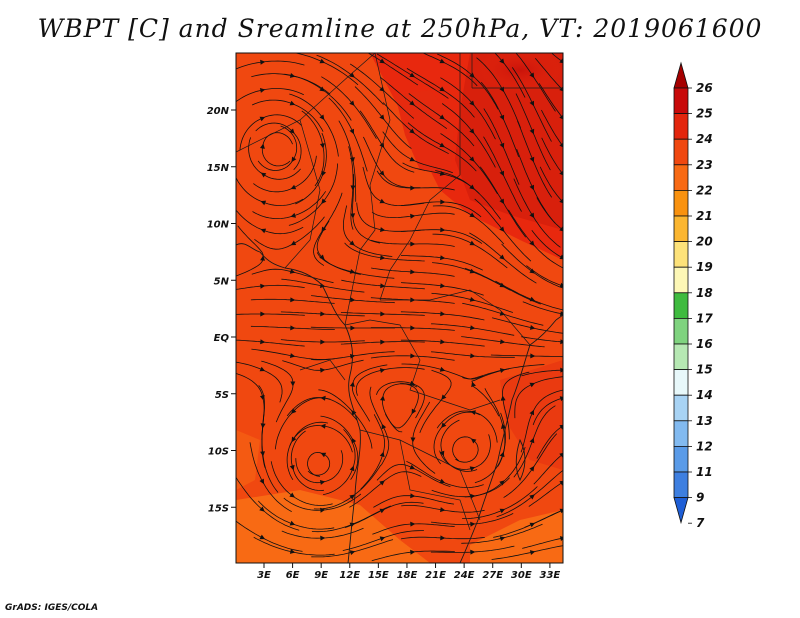 The height and width of the screenshot is (618, 800). I want to click on grads-credit: GrADS: IGES/COLA, so click(52, 608).